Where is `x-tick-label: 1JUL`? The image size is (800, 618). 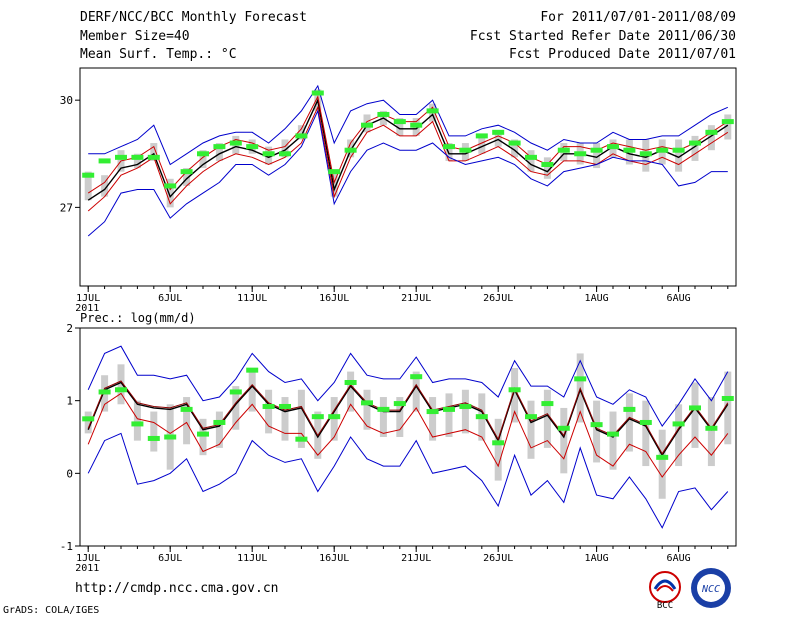 x-tick-label: 1JUL is located at coordinates (88, 298).